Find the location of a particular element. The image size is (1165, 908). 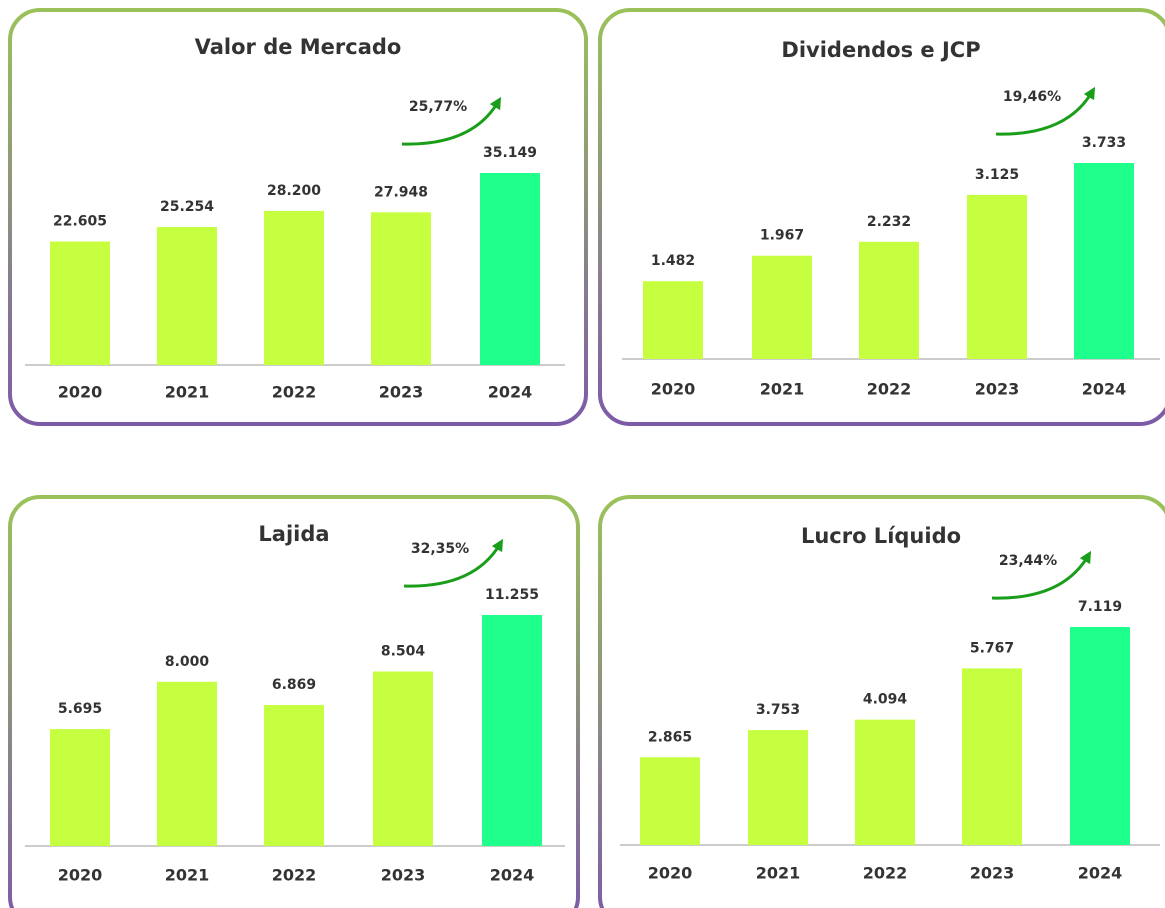

value-label: 8.504 is located at coordinates (403, 651).